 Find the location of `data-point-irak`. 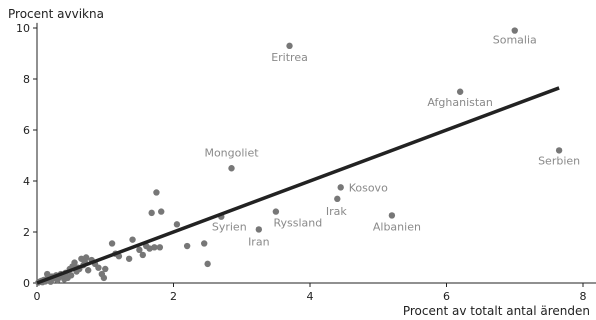

data-point-irak is located at coordinates (337, 199).